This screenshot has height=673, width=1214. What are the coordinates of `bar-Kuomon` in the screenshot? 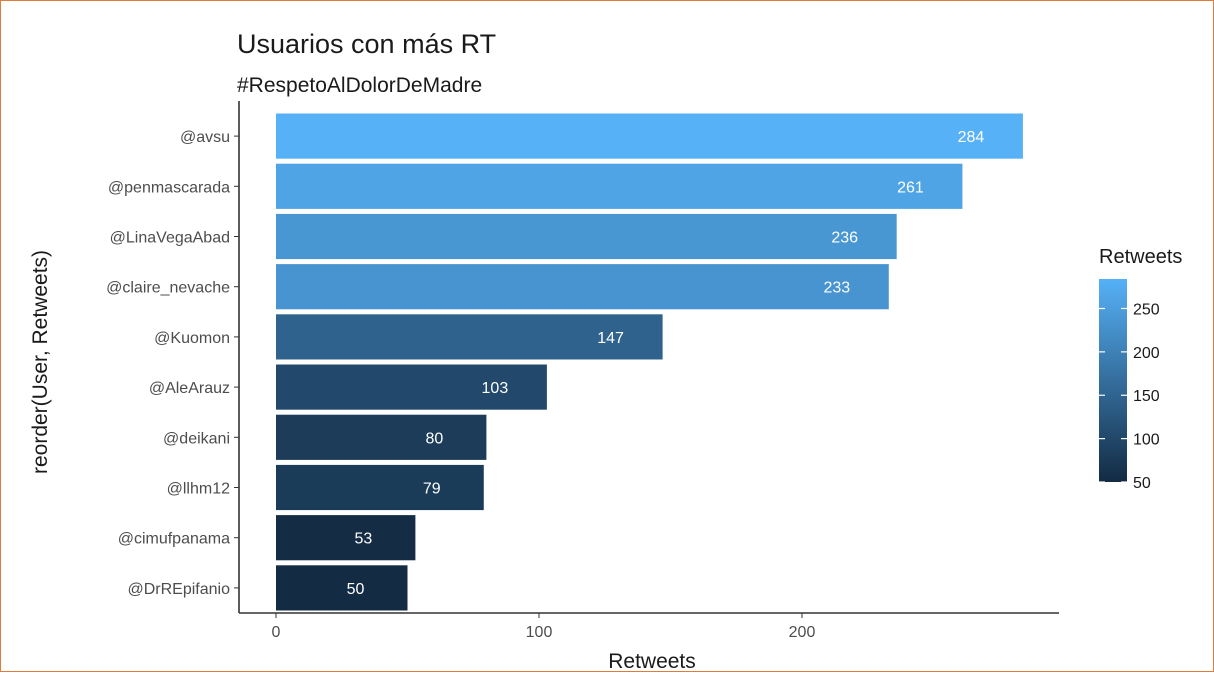 It's located at (469, 337).